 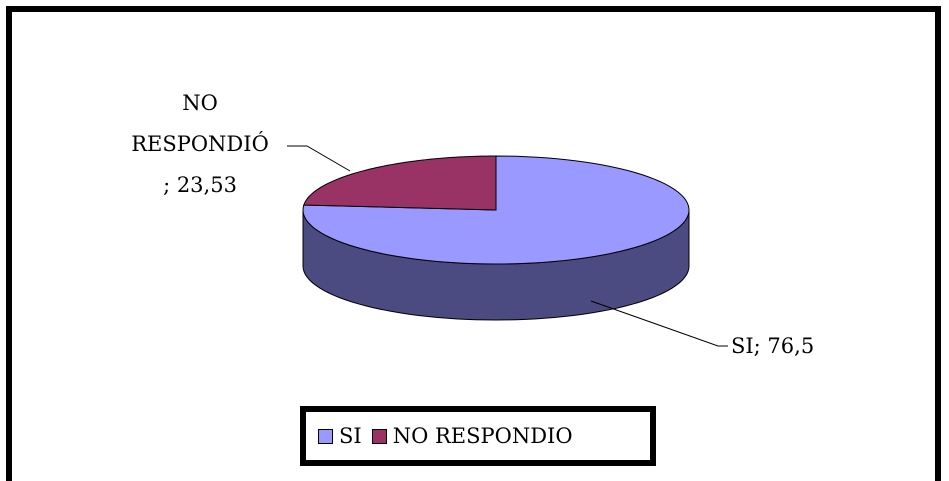 What do you see at coordinates (772, 346) in the screenshot?
I see `data-label-si: SI; 76,5` at bounding box center [772, 346].